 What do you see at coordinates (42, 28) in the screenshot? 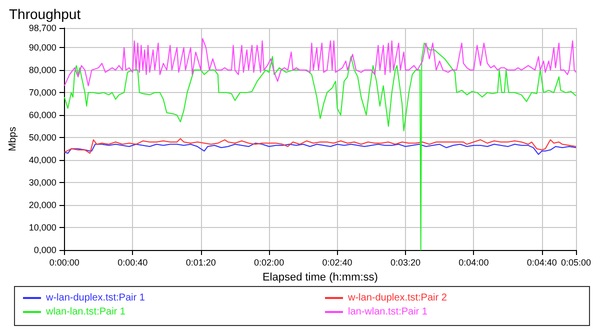
I see `y-tick-label: 98,700` at bounding box center [42, 28].